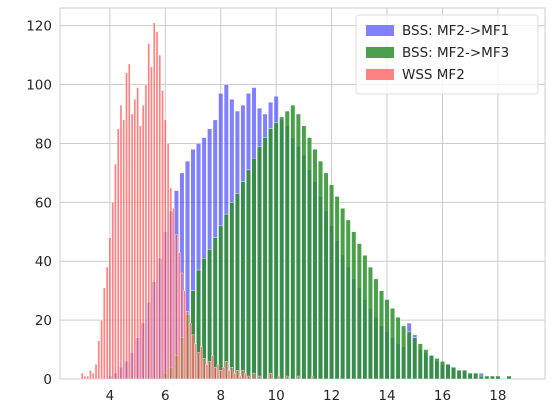 This screenshot has width=558, height=417. I want to click on x-tick-label: 10, so click(276, 396).